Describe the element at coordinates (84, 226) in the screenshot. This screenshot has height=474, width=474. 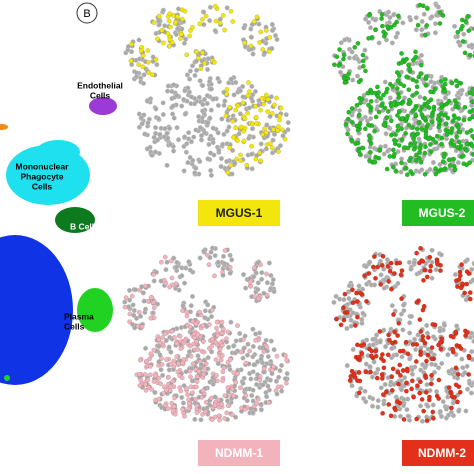
I see `cluster-label: B Cells` at that location.